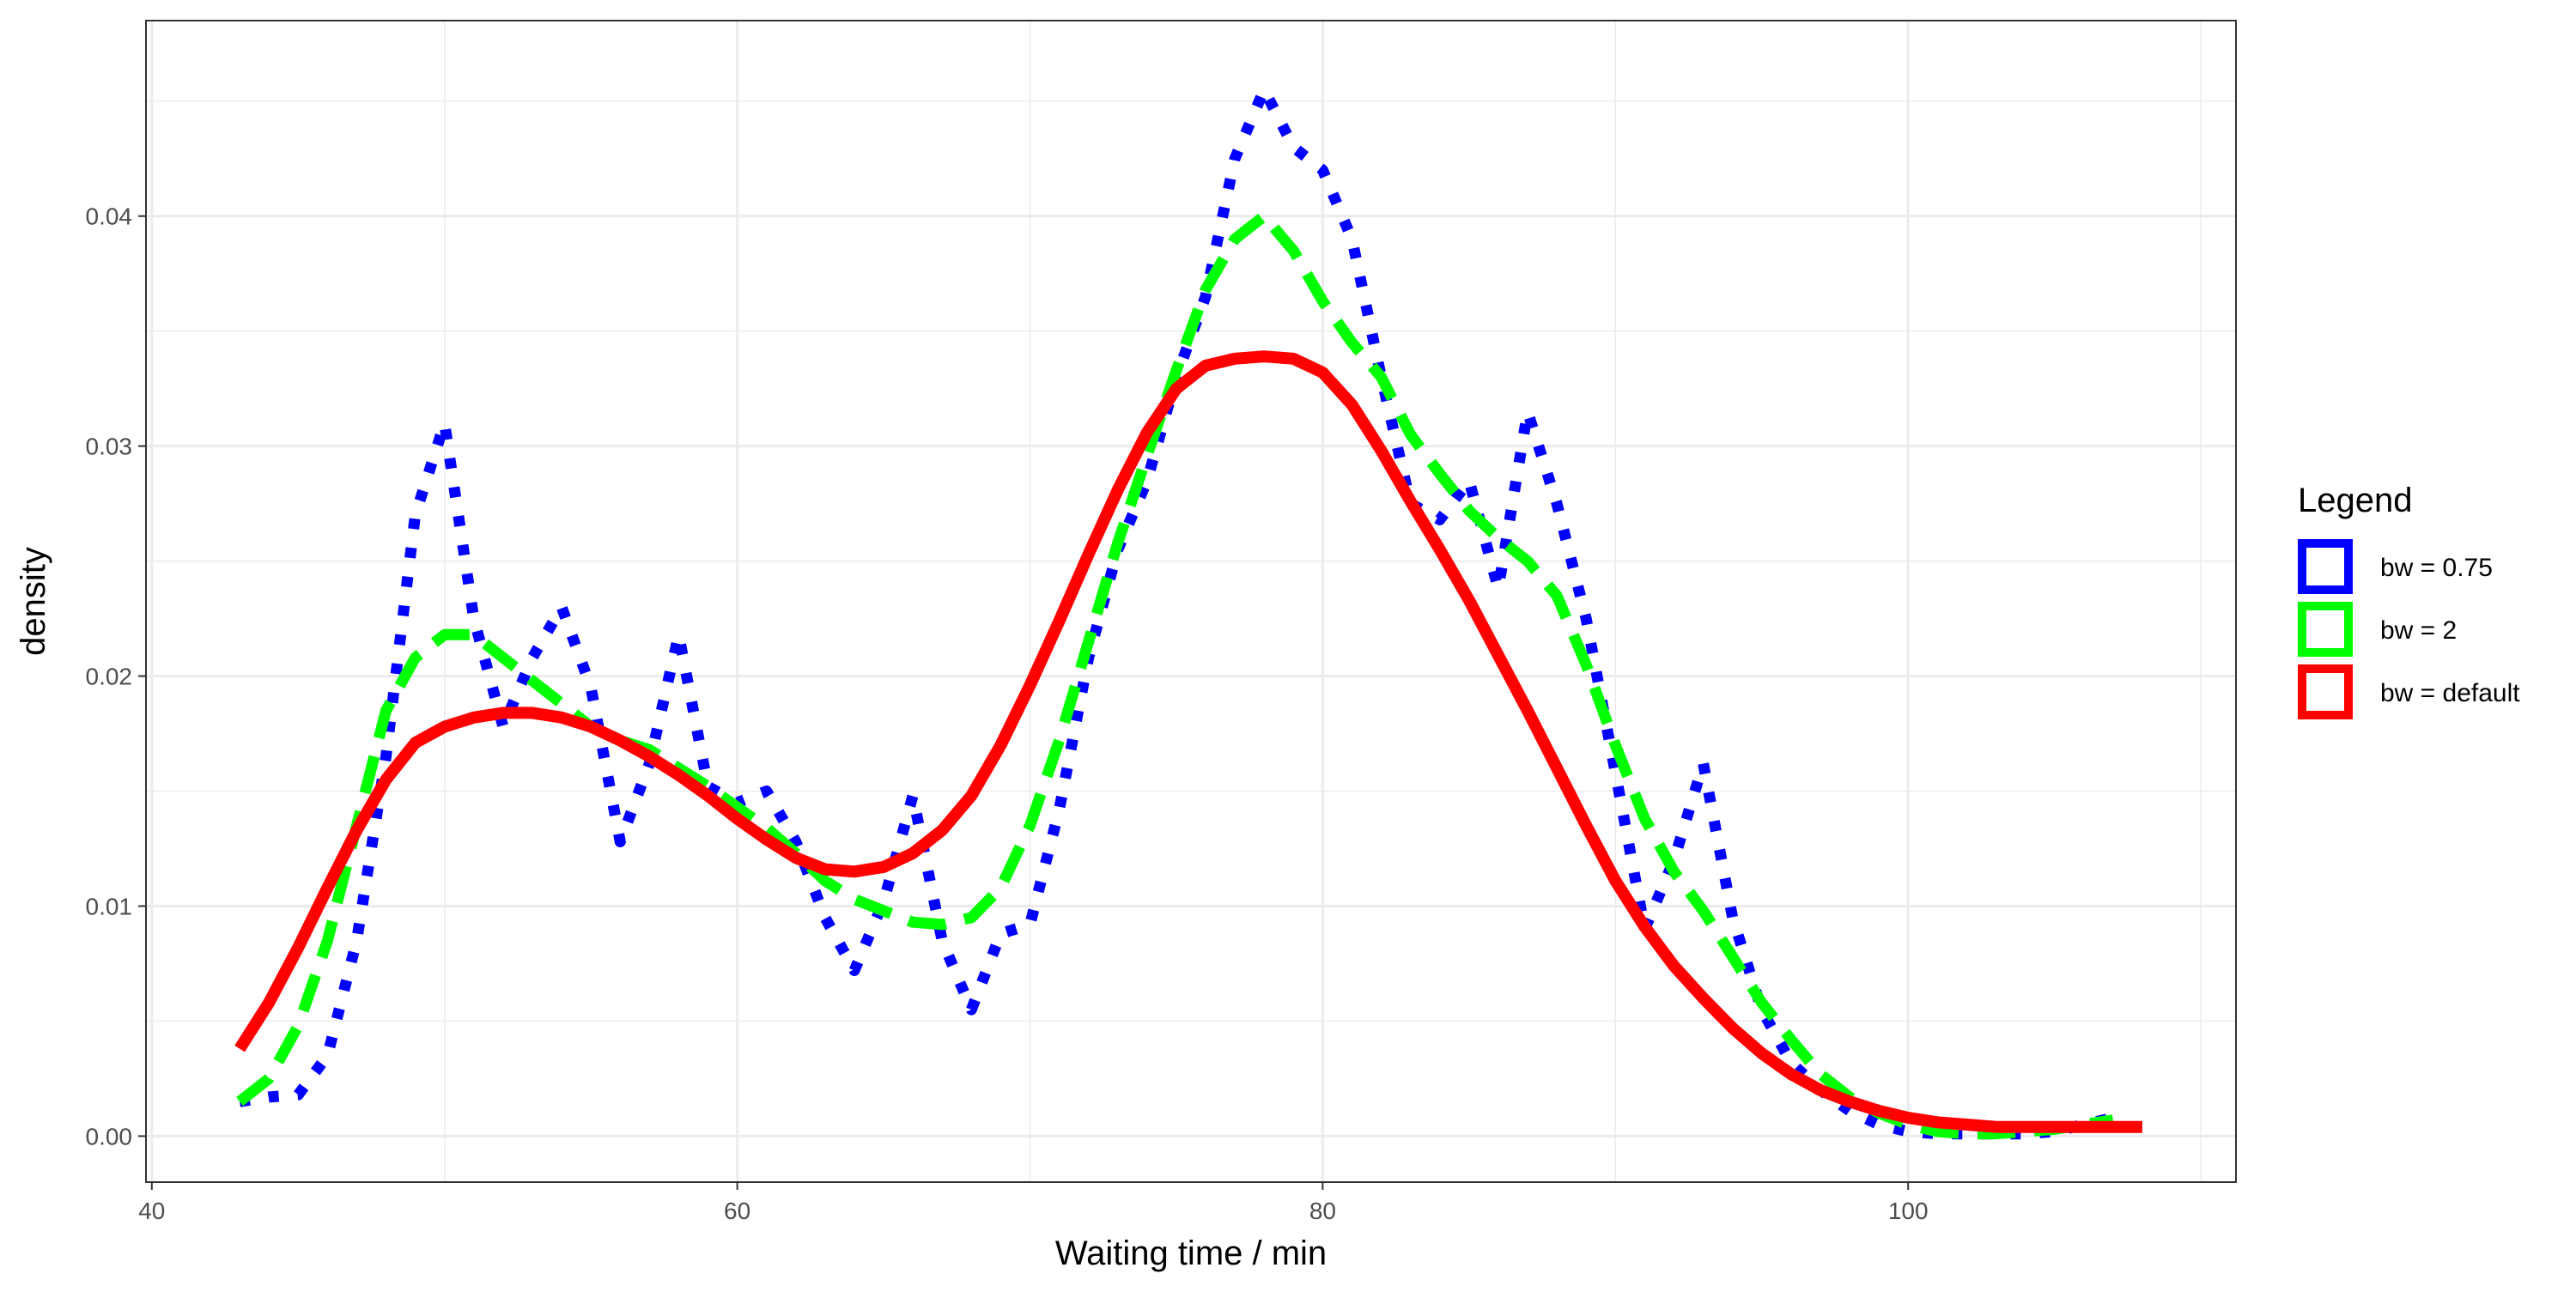  What do you see at coordinates (109, 216) in the screenshot?
I see `y-tick-label: 0.04` at bounding box center [109, 216].